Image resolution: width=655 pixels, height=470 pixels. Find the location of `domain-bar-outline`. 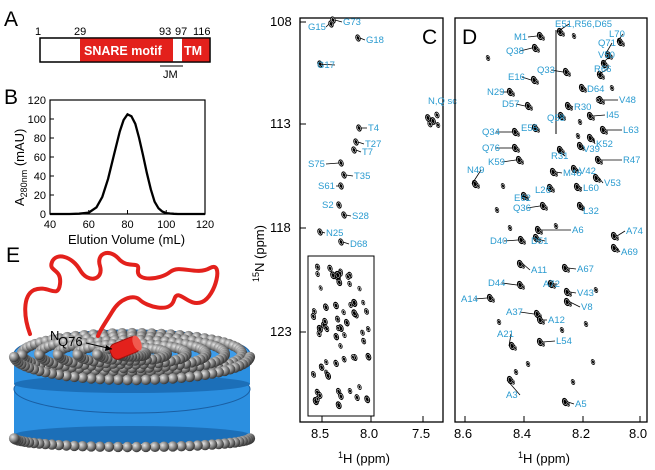

domain-bar-outline is located at coordinates (125, 50).